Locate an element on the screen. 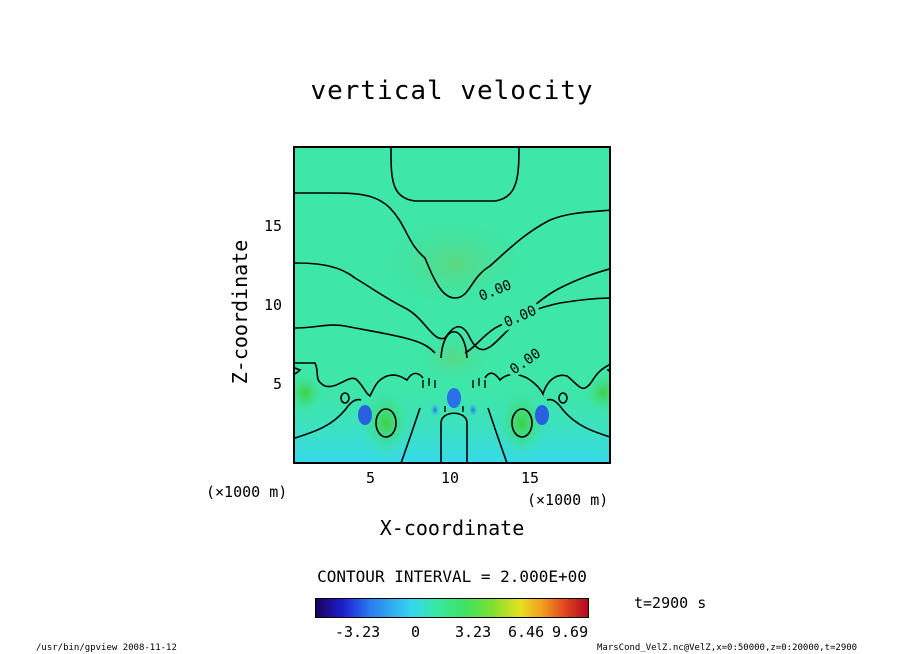 This screenshot has width=904, height=654. updraft-edge-left is located at coordinates (310, 393).